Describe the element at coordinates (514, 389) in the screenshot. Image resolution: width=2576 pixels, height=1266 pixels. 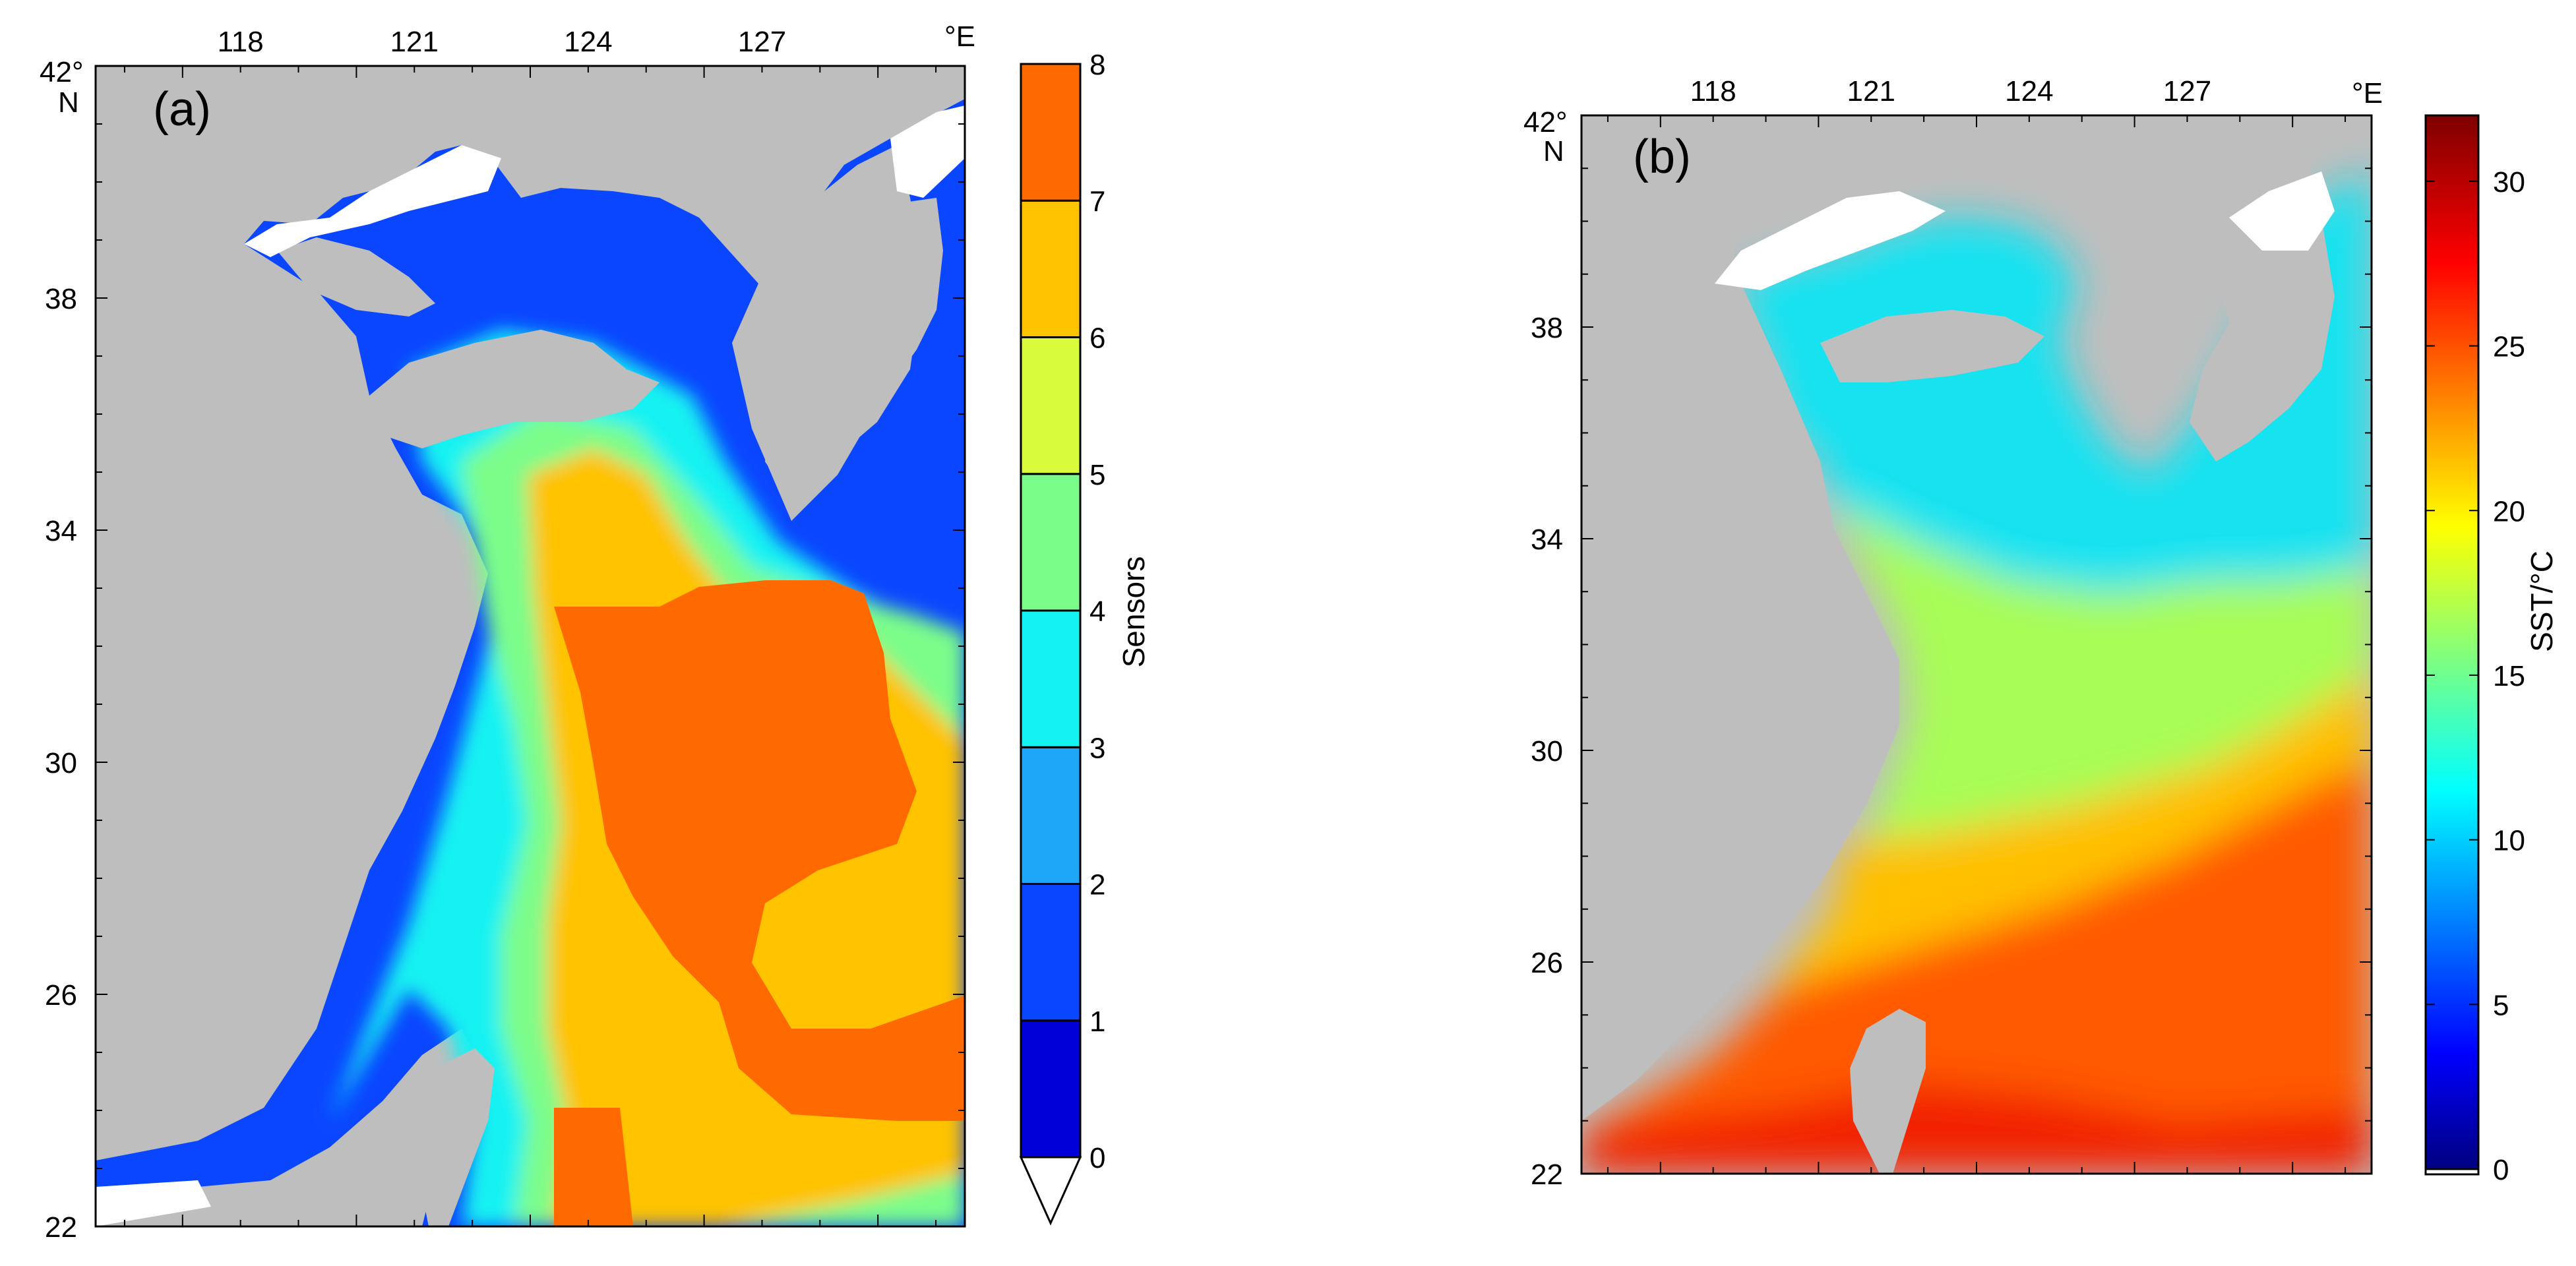
I see `map-a-shandong` at that location.